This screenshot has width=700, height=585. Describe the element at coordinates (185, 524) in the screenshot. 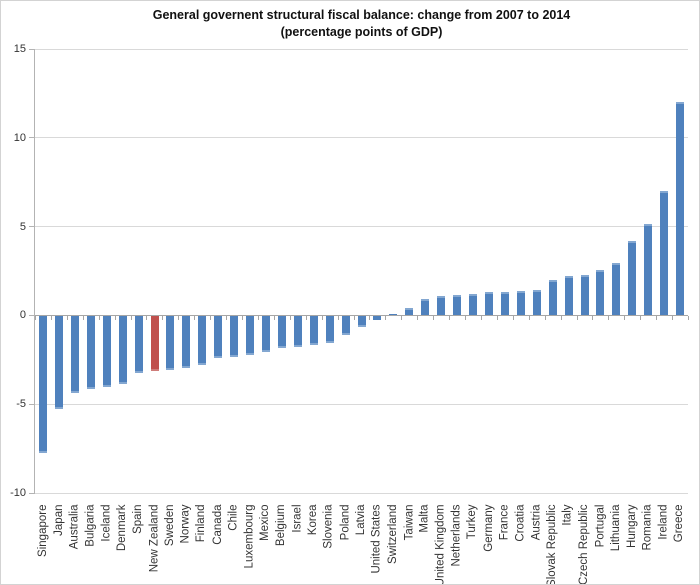

I see `x-axis-label-norway: Norway` at that location.